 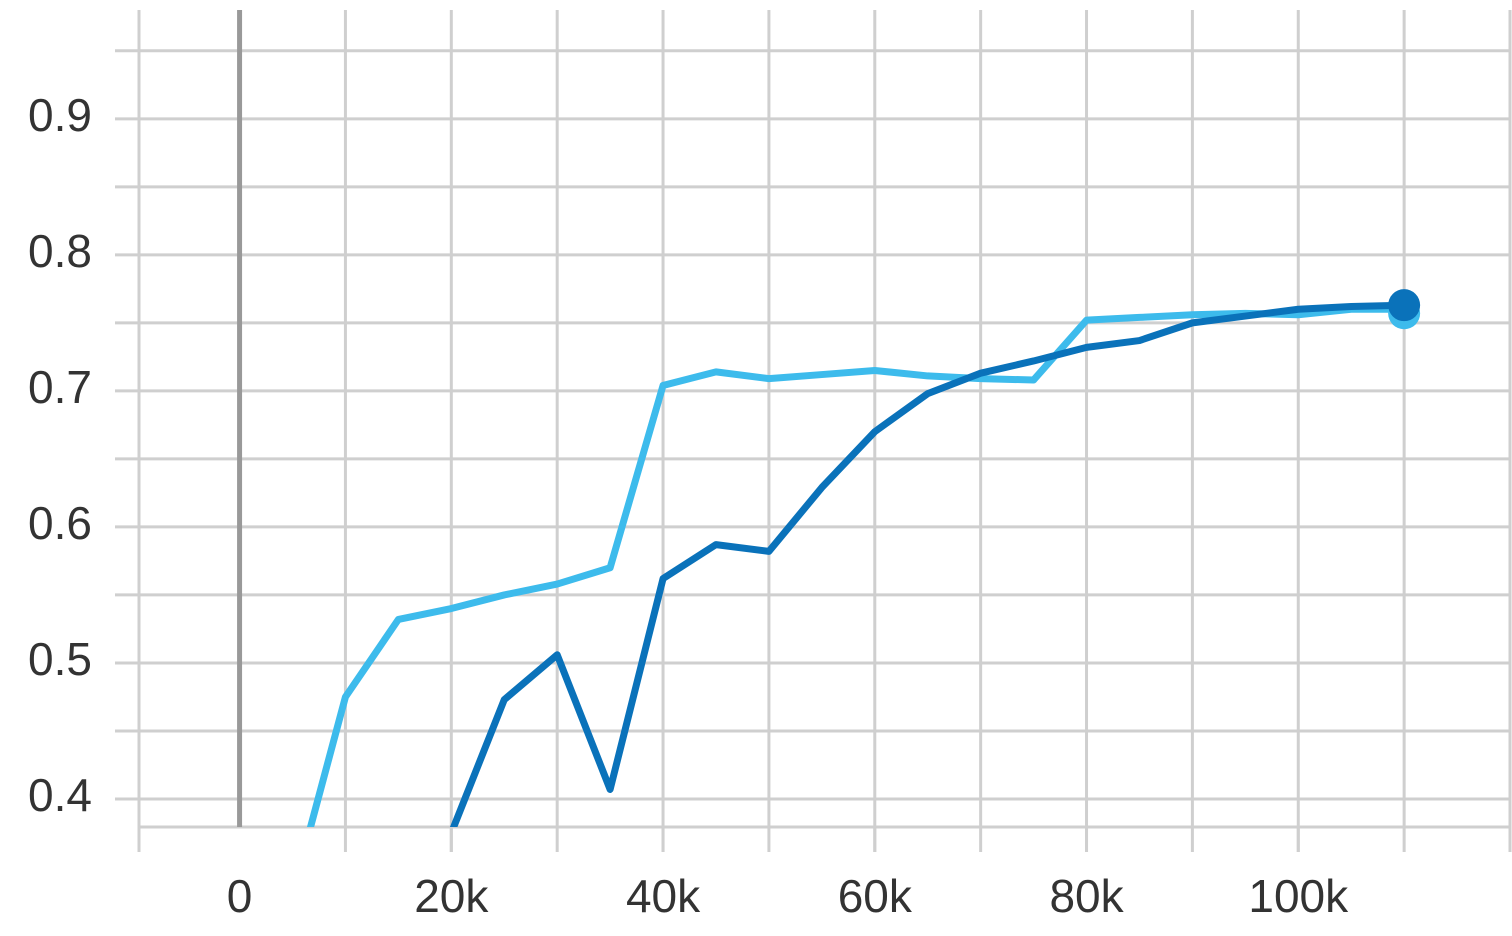 What do you see at coordinates (60, 115) in the screenshot?
I see `y-tick-label: 0.9` at bounding box center [60, 115].